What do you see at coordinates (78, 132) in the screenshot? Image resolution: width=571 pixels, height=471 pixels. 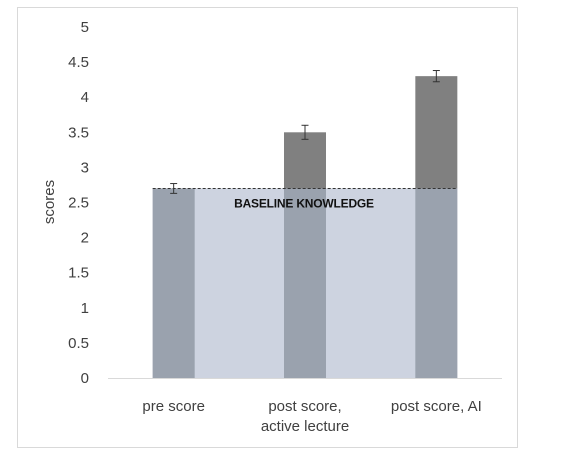 I see `y-tick-label: 3.5` at bounding box center [78, 132].